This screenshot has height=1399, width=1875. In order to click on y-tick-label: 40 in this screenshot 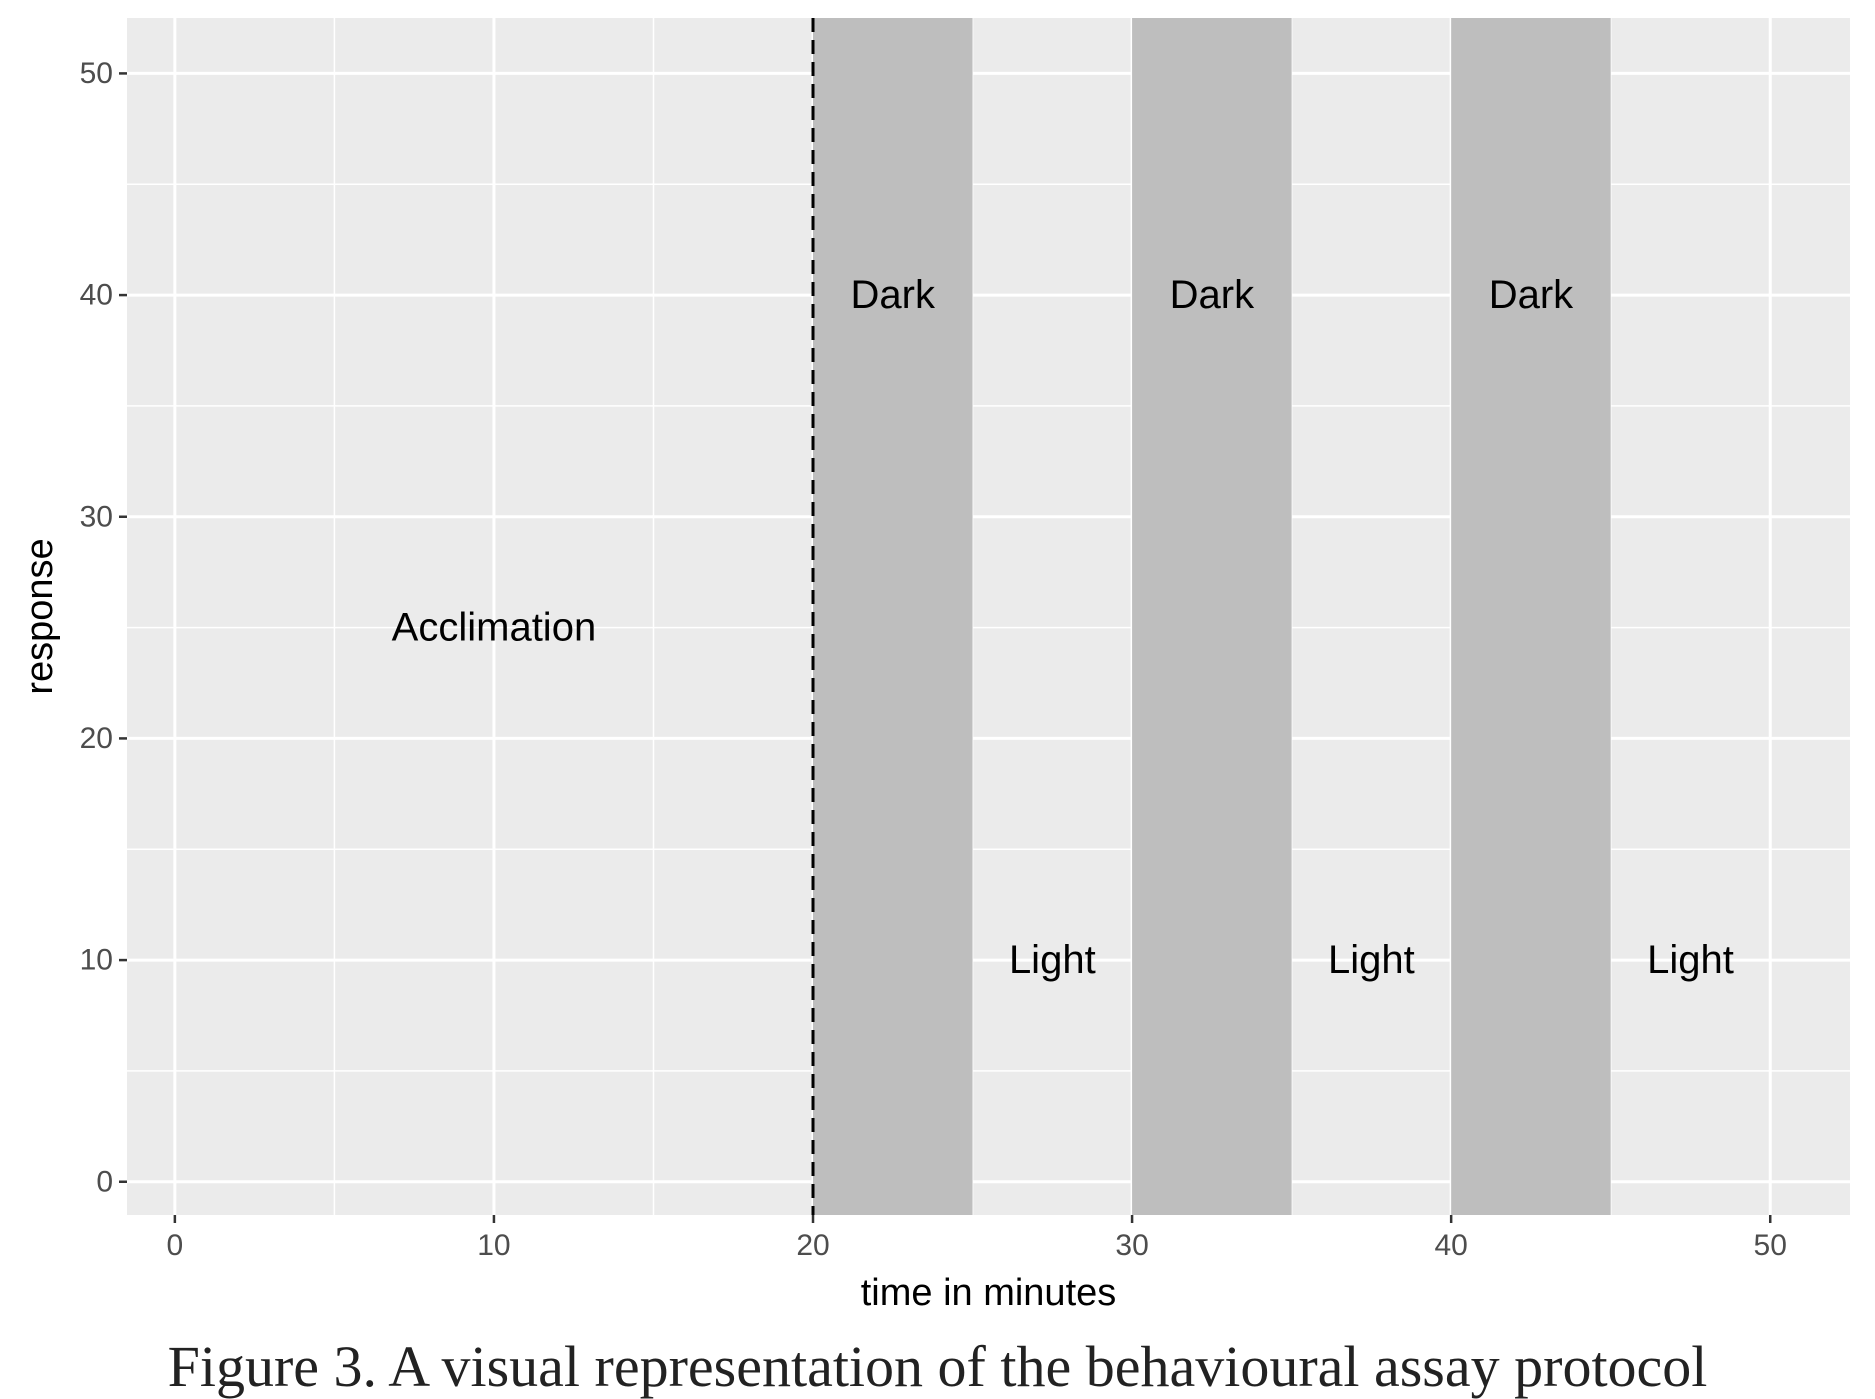, I will do `click(96, 295)`.